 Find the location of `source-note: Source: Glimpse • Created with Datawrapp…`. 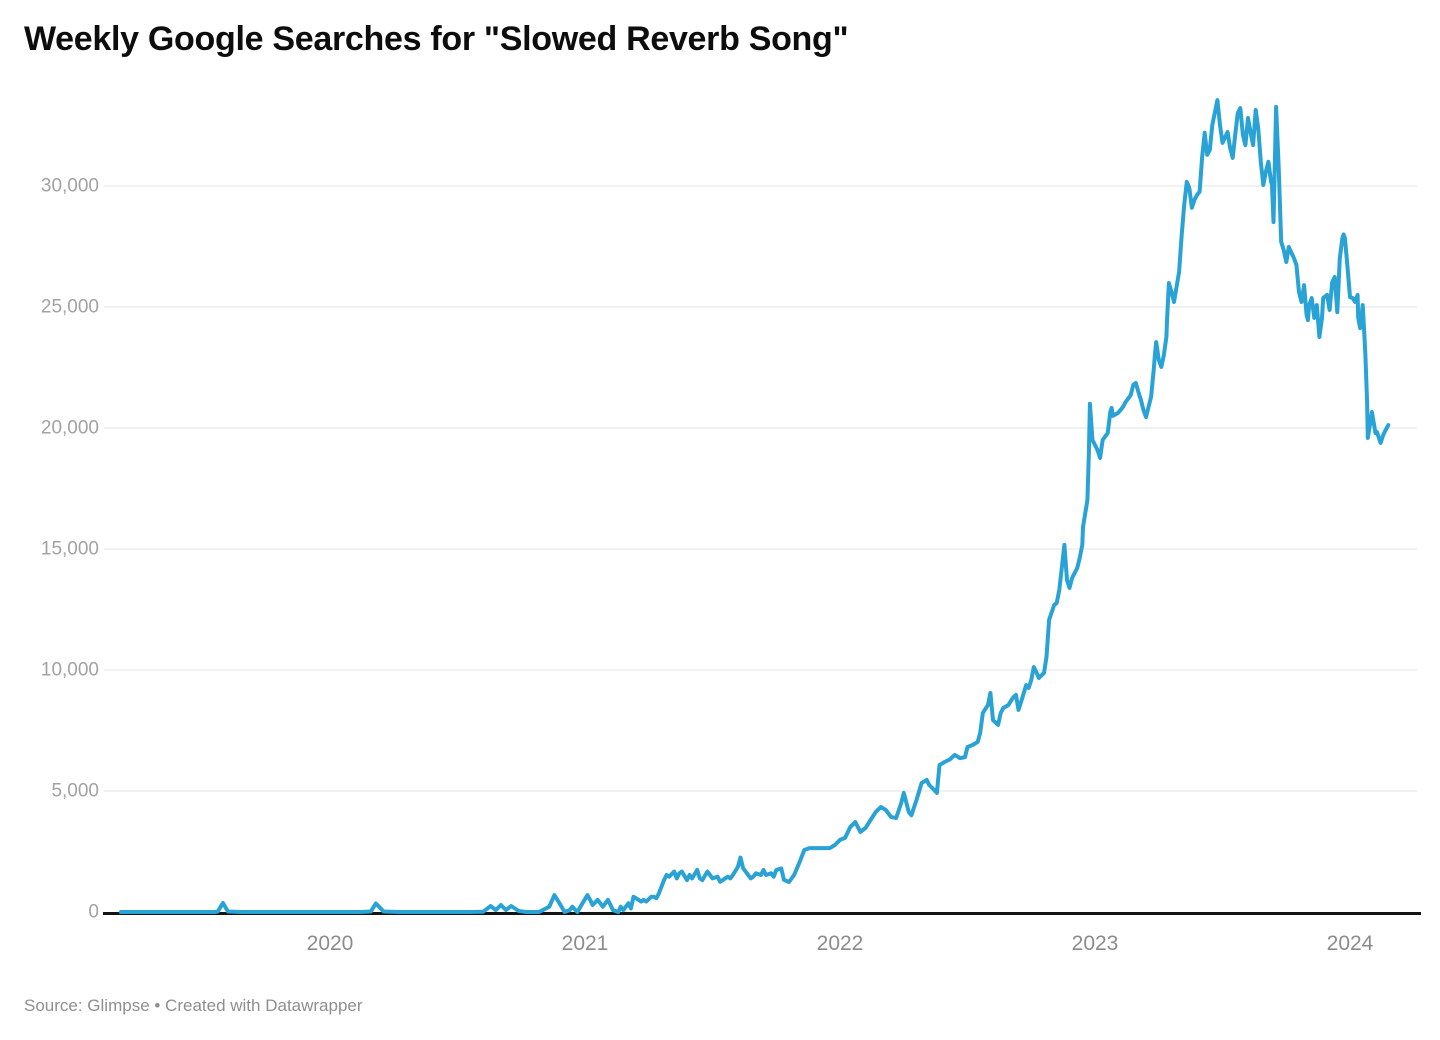

source-note: Source: Glimpse • Created with Datawrapp… is located at coordinates (193, 1005).